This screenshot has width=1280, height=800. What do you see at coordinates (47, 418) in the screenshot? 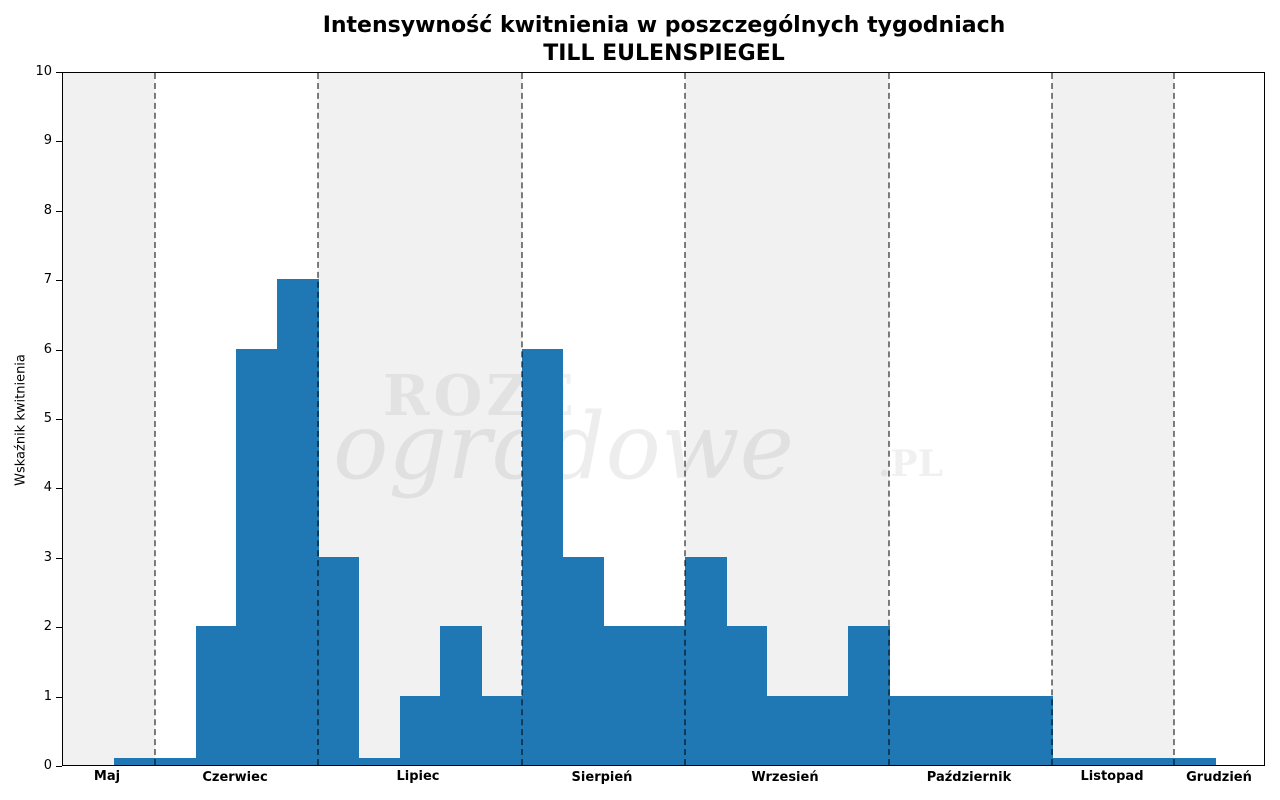
I see `y-tick-label: 5` at bounding box center [47, 418].